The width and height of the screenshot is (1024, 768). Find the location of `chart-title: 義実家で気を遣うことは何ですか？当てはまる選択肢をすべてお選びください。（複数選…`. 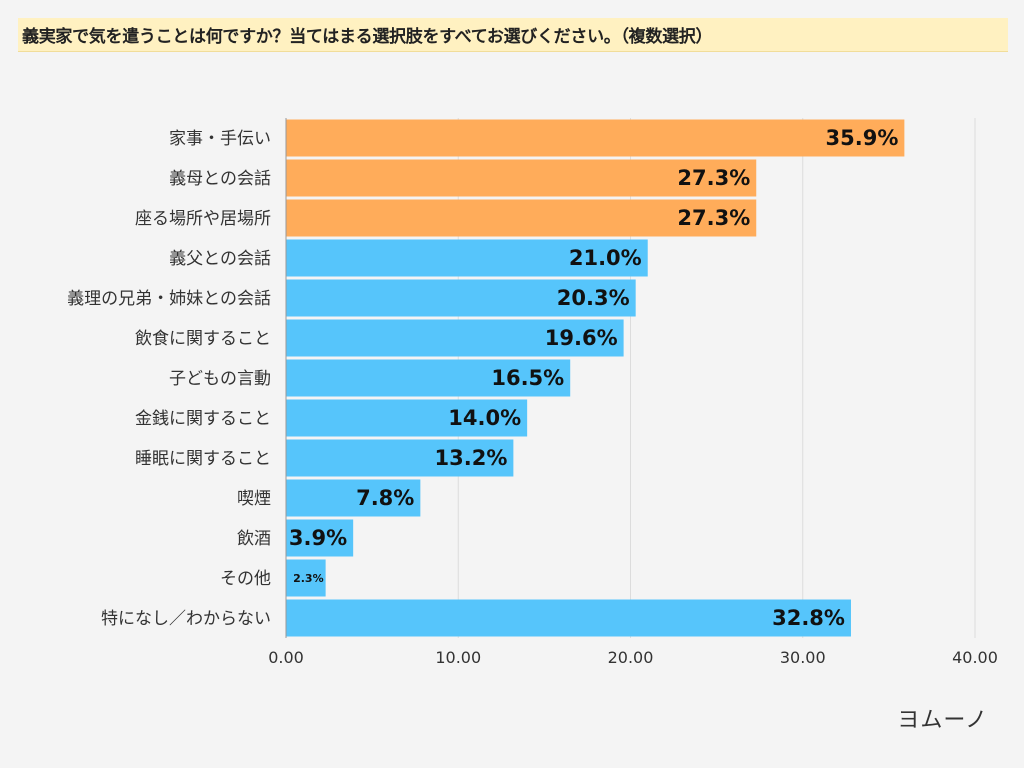

chart-title: 義実家で気を遣うことは何ですか？当てはまる選択肢をすべてお選びください。（複数選… is located at coordinates (367, 37).